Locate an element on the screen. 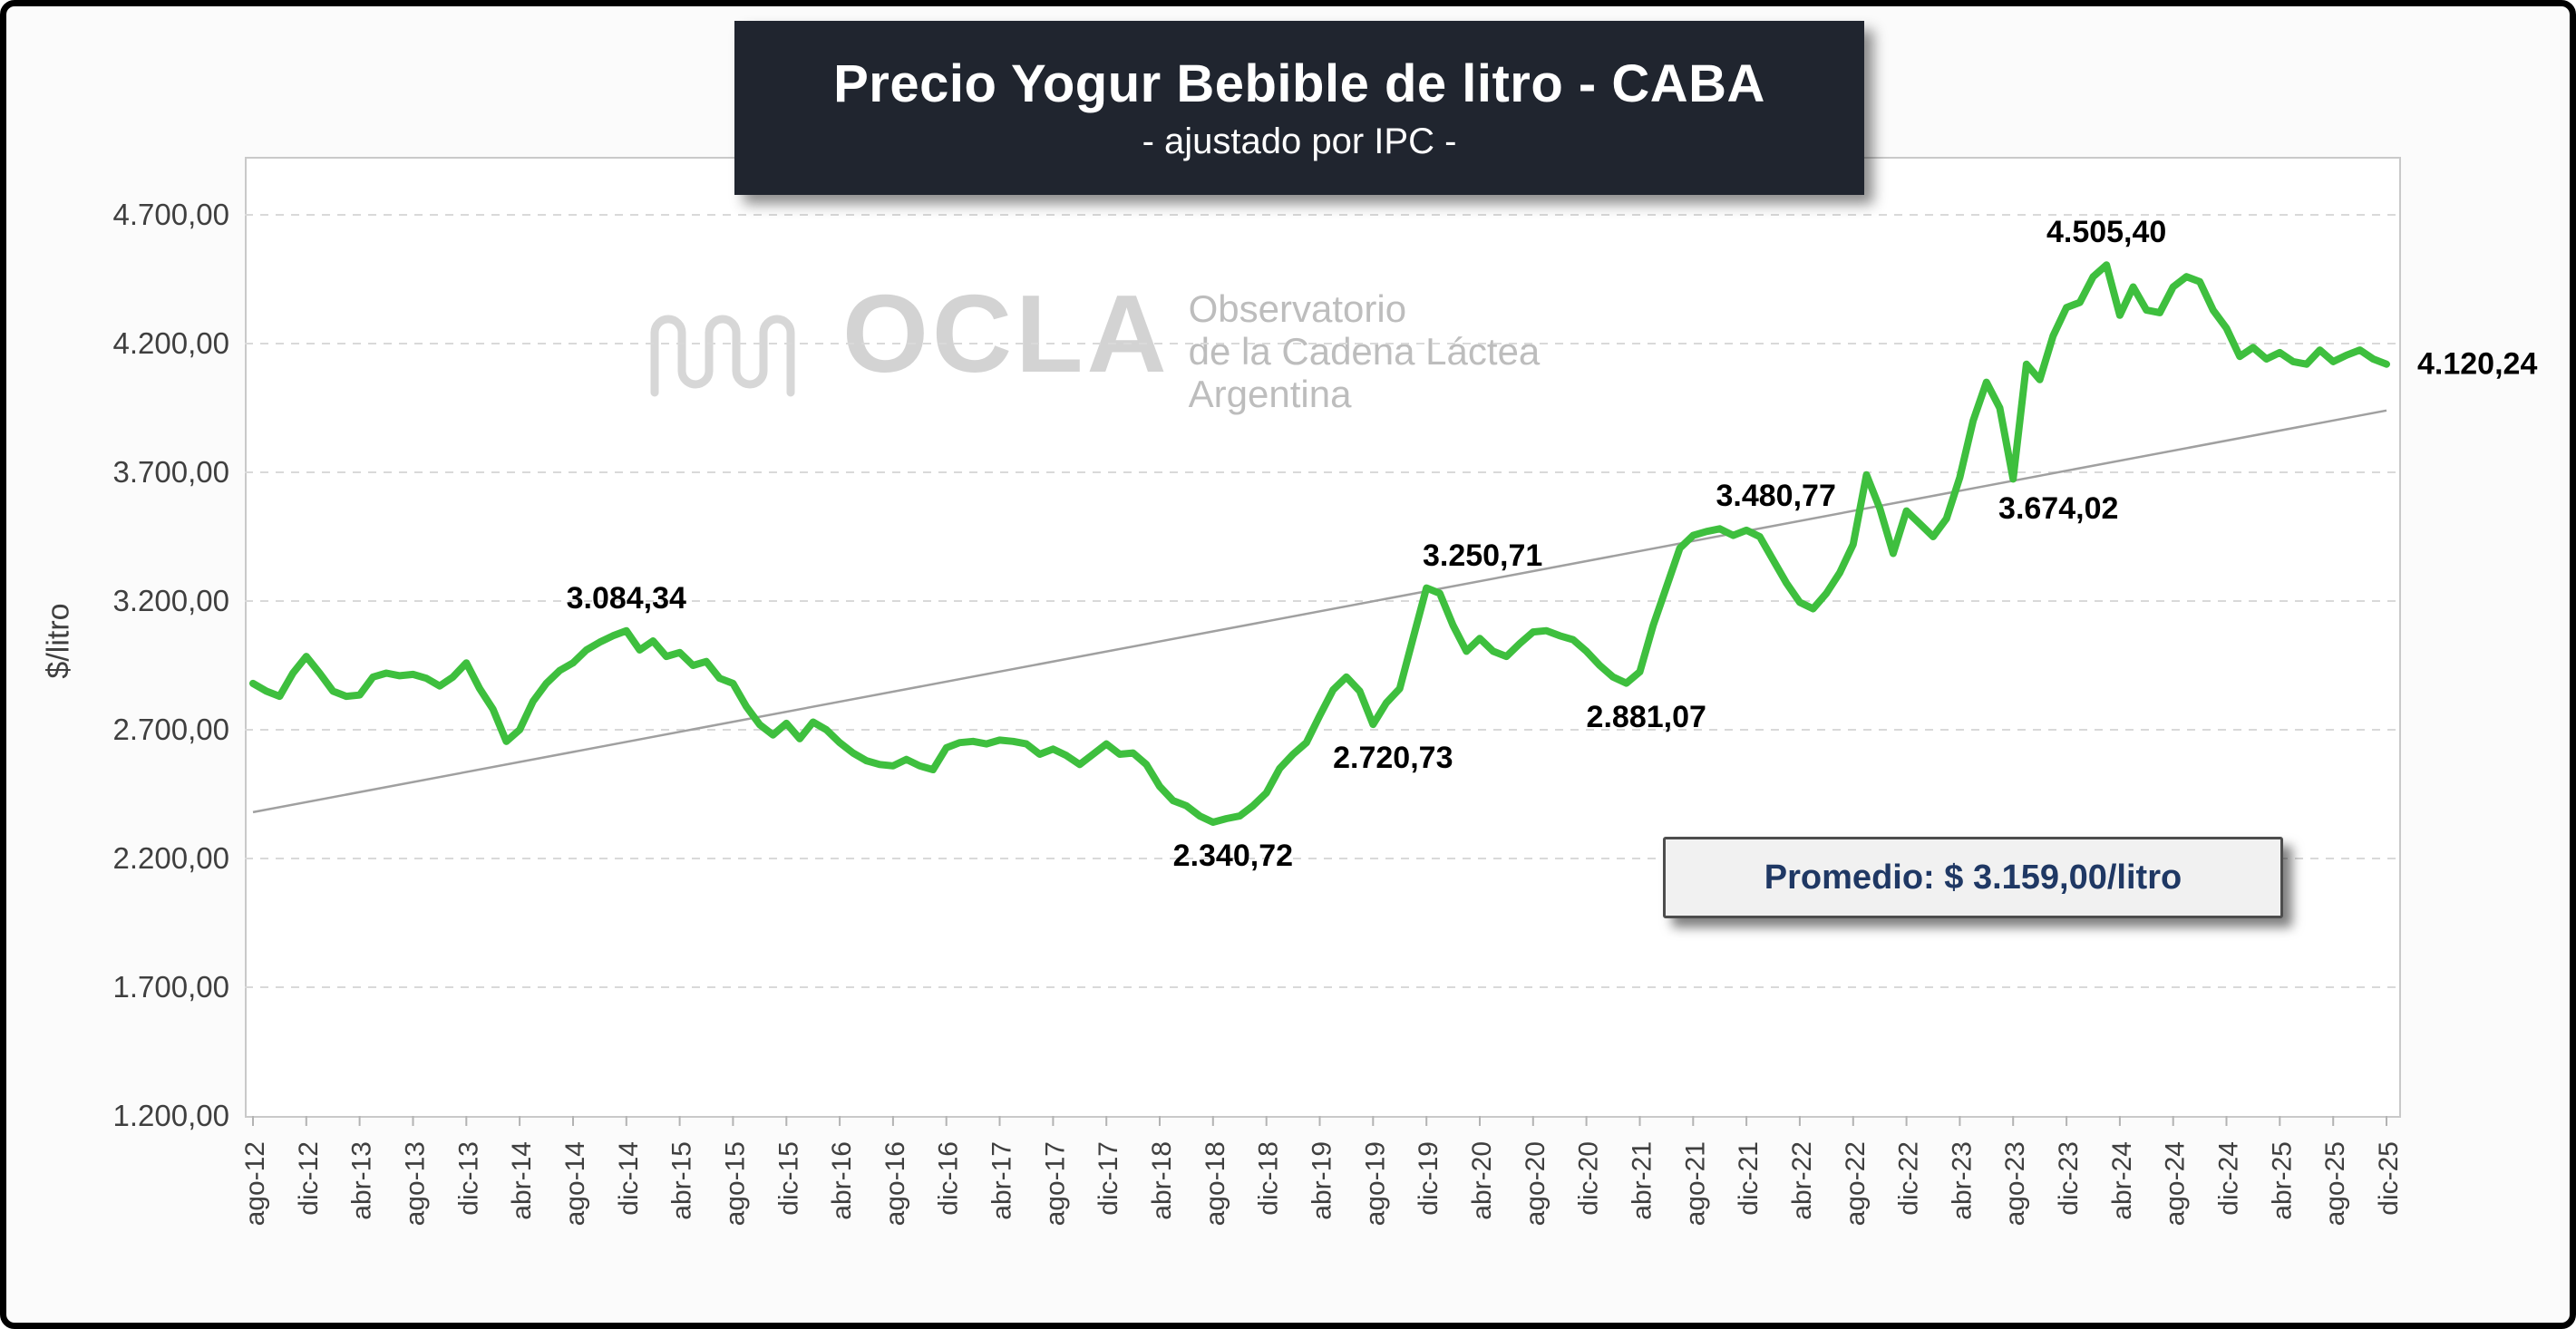 Image resolution: width=2576 pixels, height=1329 pixels. x-tick-label: abr-24 is located at coordinates (2122, 1180).